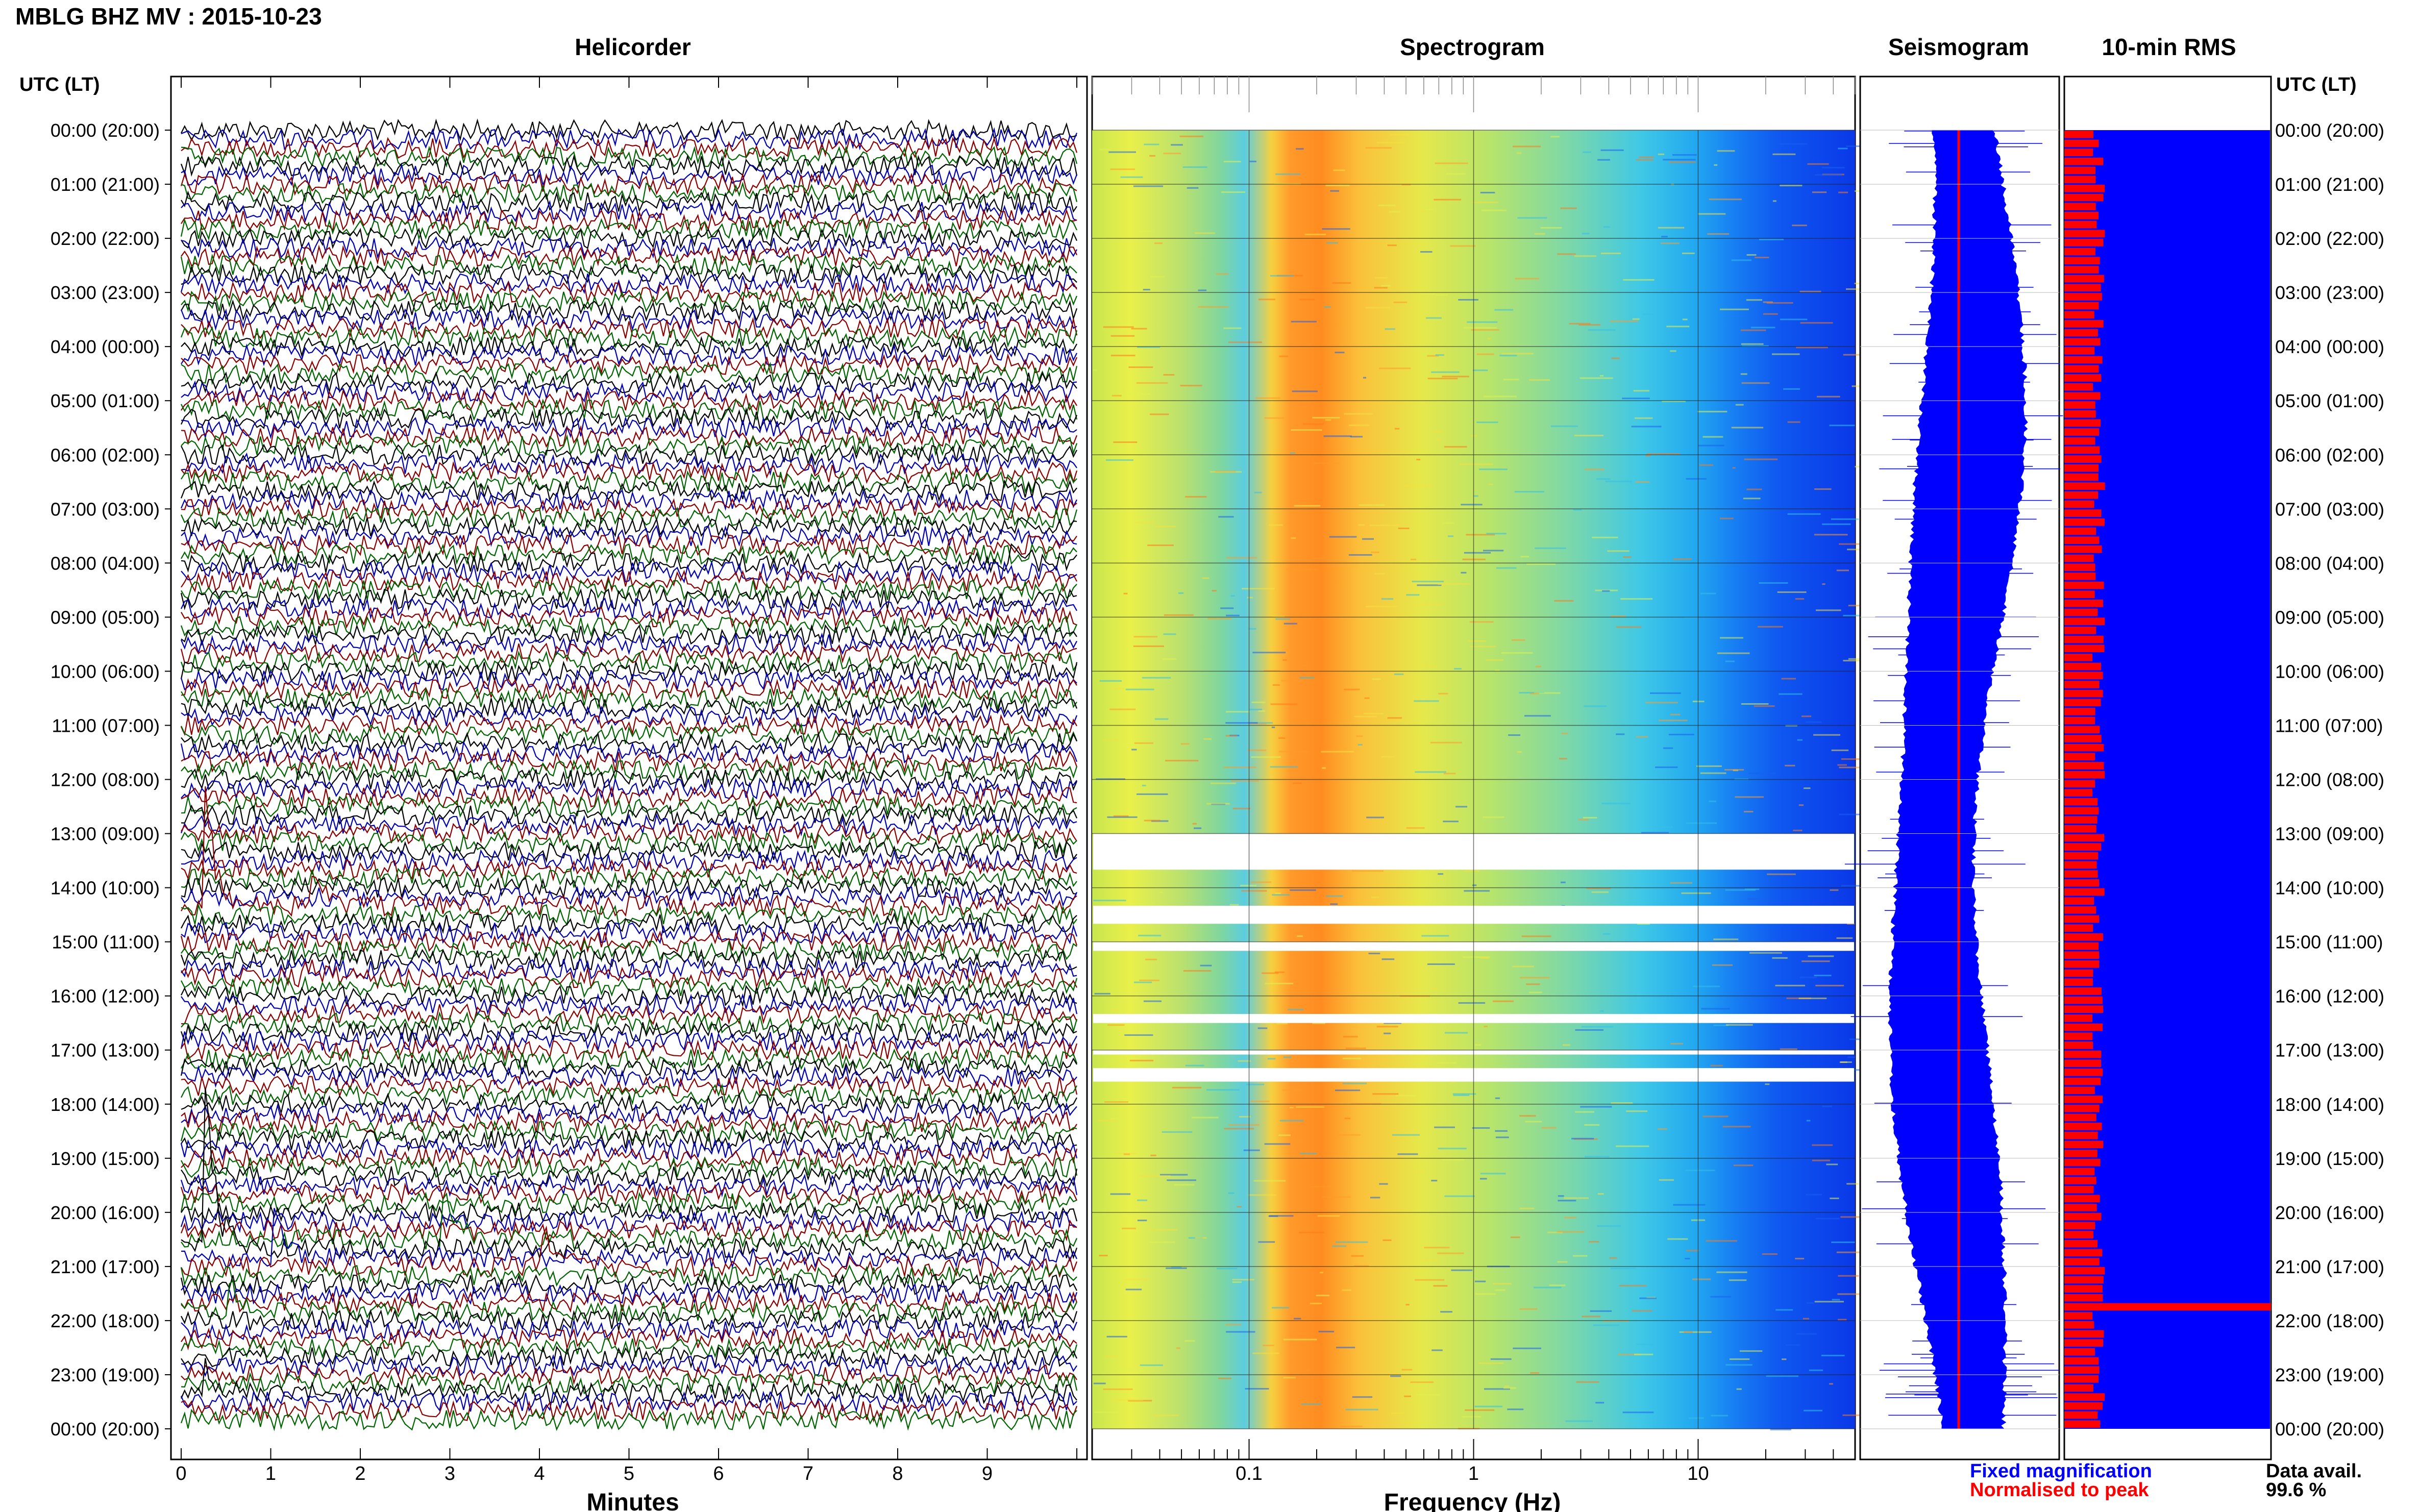 Image resolution: width=2419 pixels, height=1512 pixels. What do you see at coordinates (2329, 1212) in the screenshot?
I see `time-label-right: 20:00 (16:00)` at bounding box center [2329, 1212].